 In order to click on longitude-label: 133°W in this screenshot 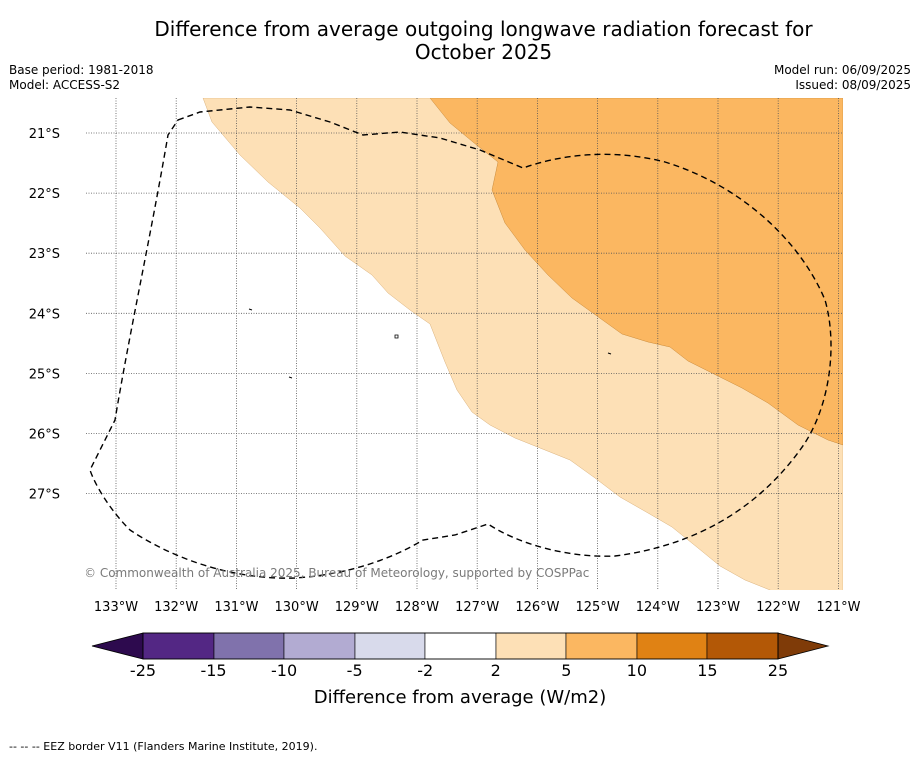, I will do `click(116, 607)`.